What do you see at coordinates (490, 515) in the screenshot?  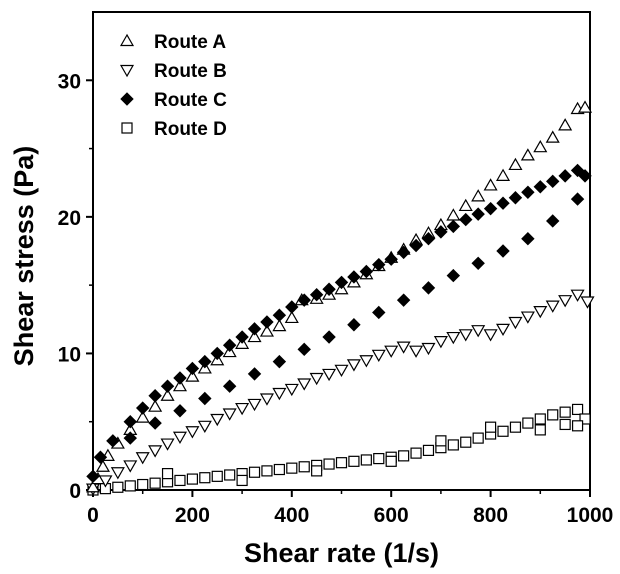 I see `x-tick-label: 800` at bounding box center [490, 515].